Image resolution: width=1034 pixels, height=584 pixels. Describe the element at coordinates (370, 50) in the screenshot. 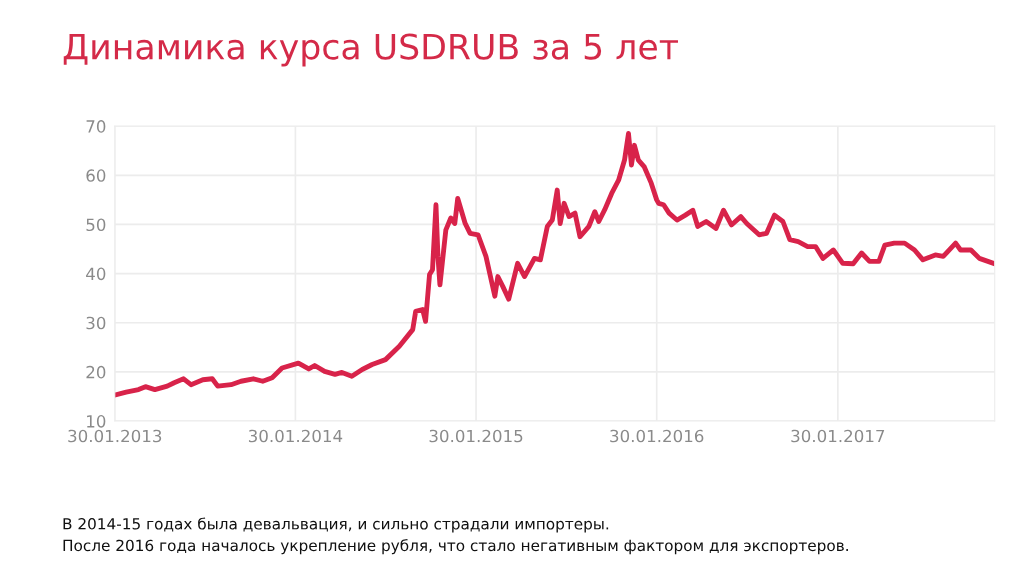

I see `chart-title: Динамика курса USDRUB за 5 лет` at that location.